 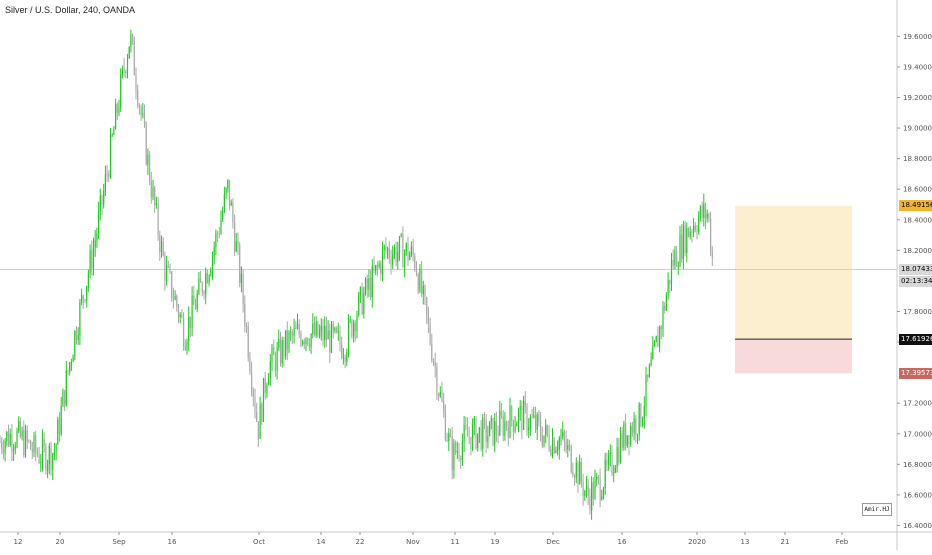 I want to click on y-tick-label: 17.00000, so click(x=917, y=434).